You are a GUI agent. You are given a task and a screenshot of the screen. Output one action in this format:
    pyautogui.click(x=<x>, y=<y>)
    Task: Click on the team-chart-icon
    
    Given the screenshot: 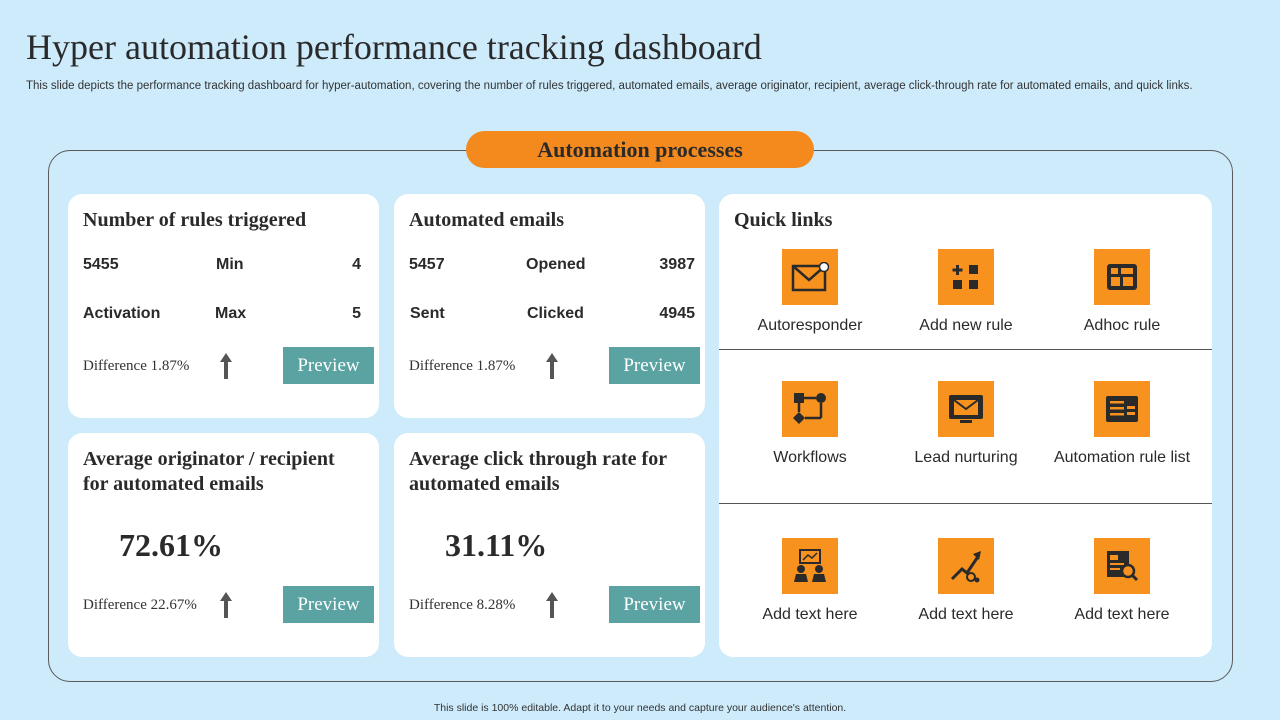 What is the action you would take?
    pyautogui.click(x=810, y=566)
    